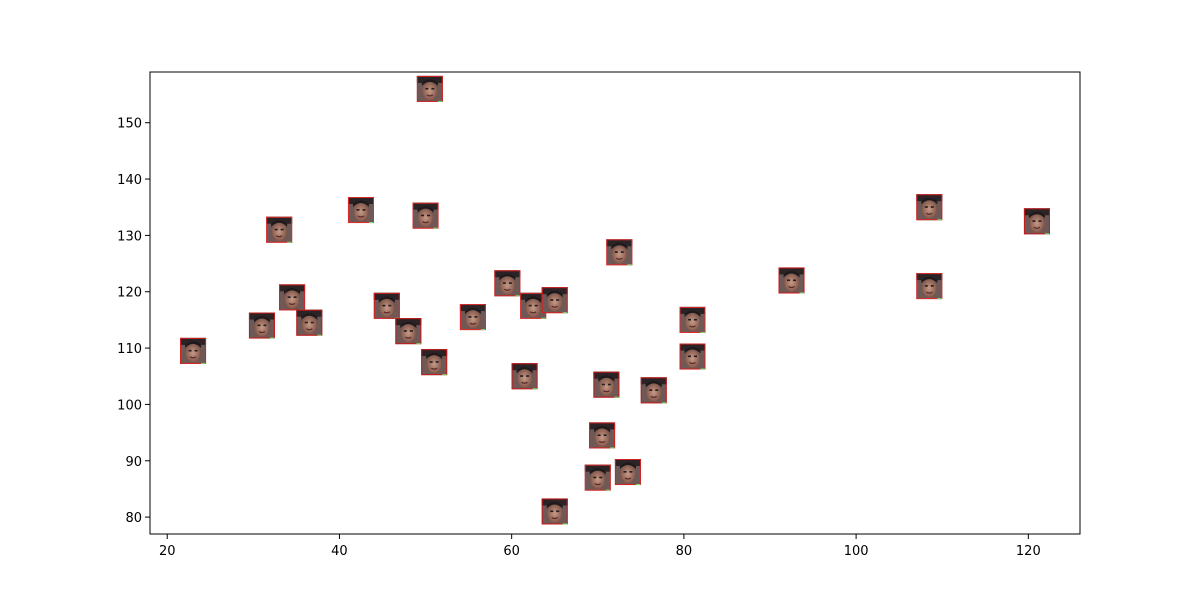  What do you see at coordinates (167, 551) in the screenshot?
I see `x-tick-label: 20` at bounding box center [167, 551].